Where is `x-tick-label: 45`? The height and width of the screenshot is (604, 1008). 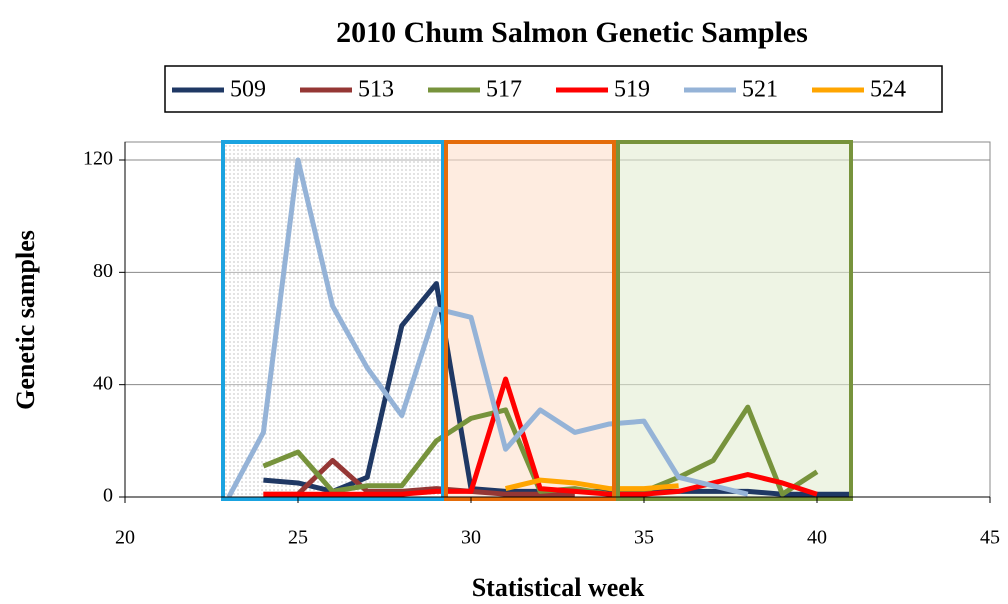 x-tick-label: 45 is located at coordinates (990, 538).